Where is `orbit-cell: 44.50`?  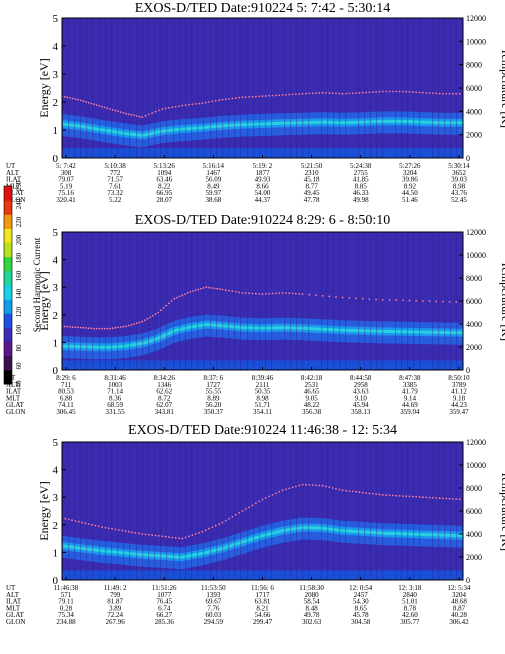 orbit-cell: 44.50 is located at coordinates (410, 193).